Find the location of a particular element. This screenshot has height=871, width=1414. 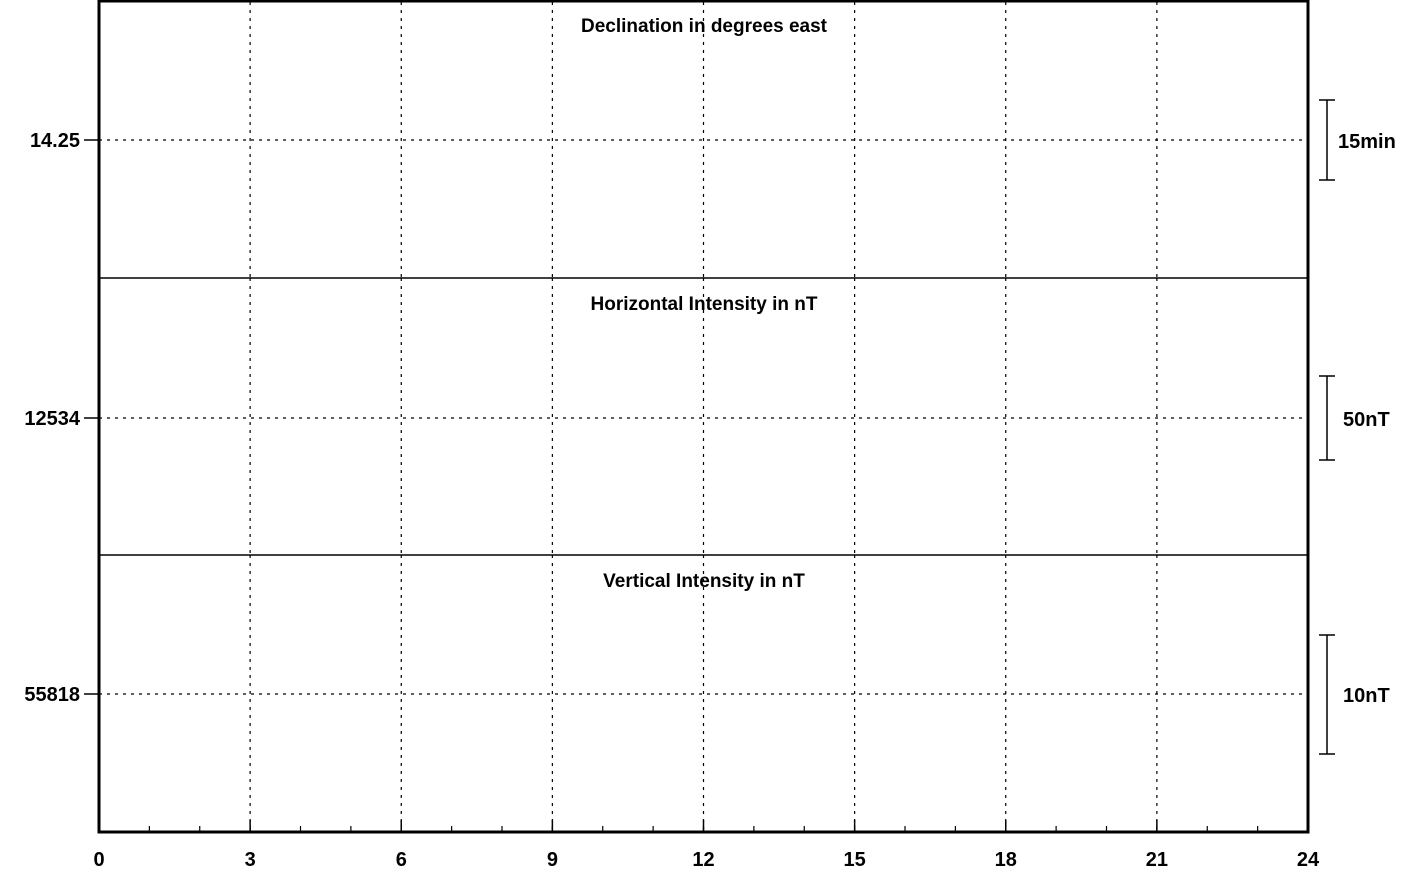

panel-title: Horizontal Intensity in nT is located at coordinates (704, 304).